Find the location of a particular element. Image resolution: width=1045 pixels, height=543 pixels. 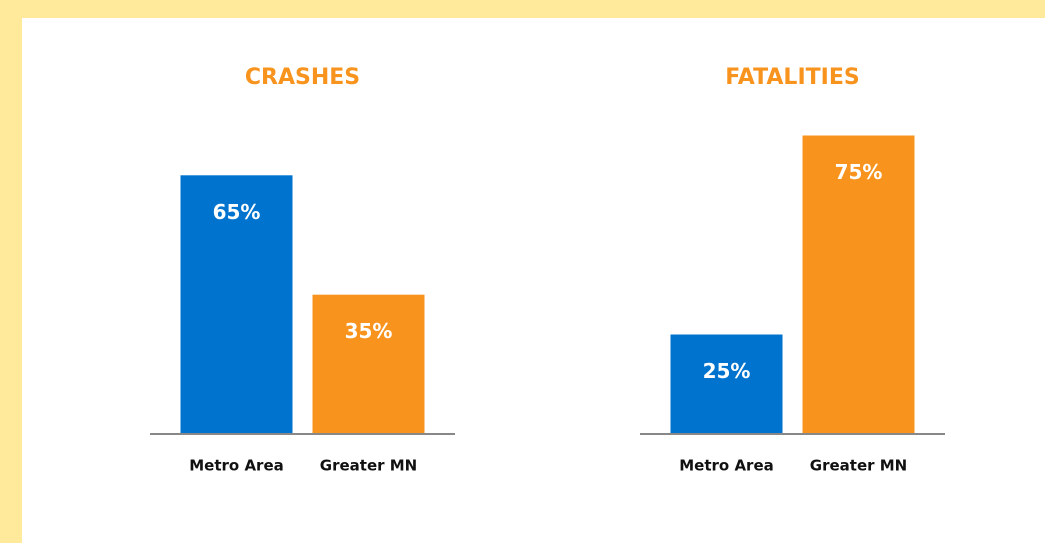

value-label: 35% is located at coordinates (369, 331).